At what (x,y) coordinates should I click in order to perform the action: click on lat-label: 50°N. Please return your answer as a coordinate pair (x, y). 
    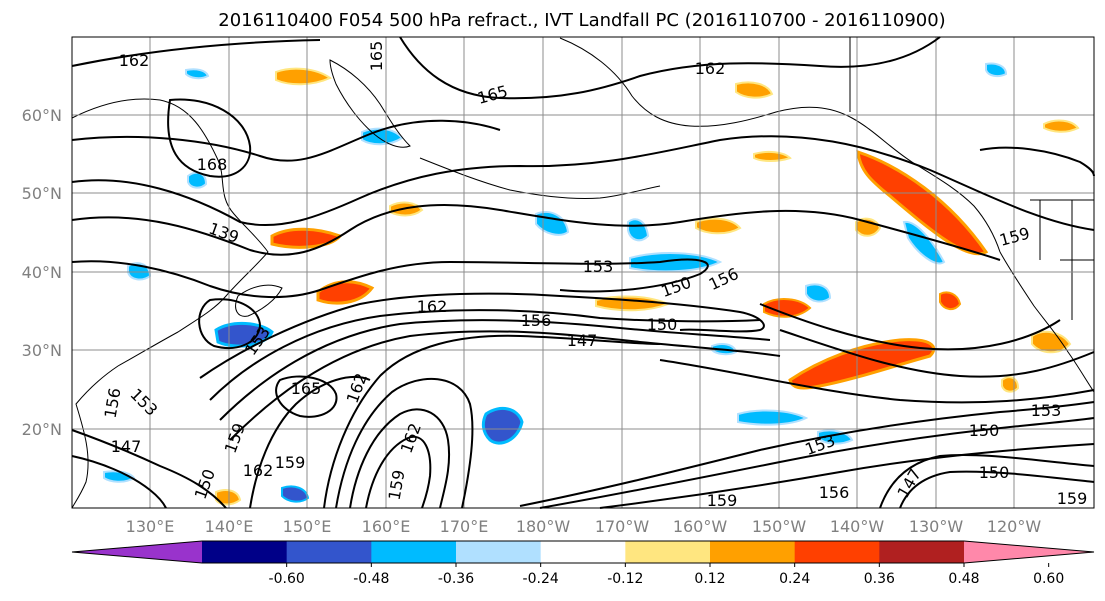
    Looking at the image, I should click on (42, 193).